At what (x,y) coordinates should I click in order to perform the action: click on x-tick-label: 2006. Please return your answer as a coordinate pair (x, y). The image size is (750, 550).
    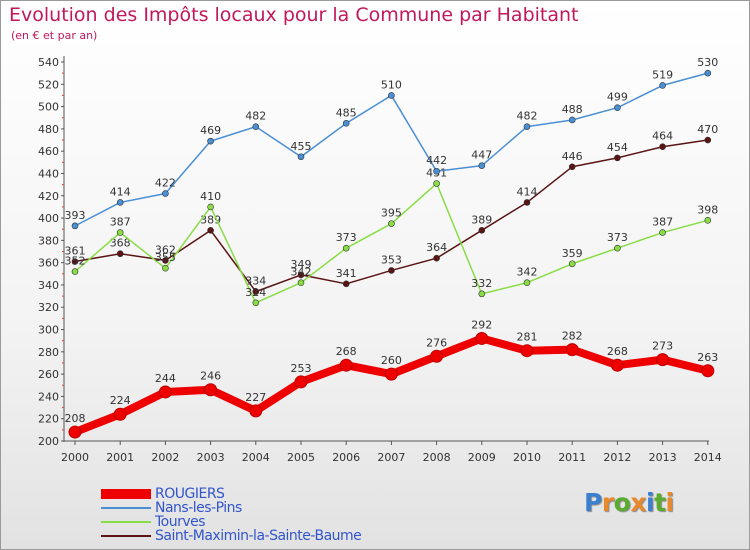
    Looking at the image, I should click on (346, 457).